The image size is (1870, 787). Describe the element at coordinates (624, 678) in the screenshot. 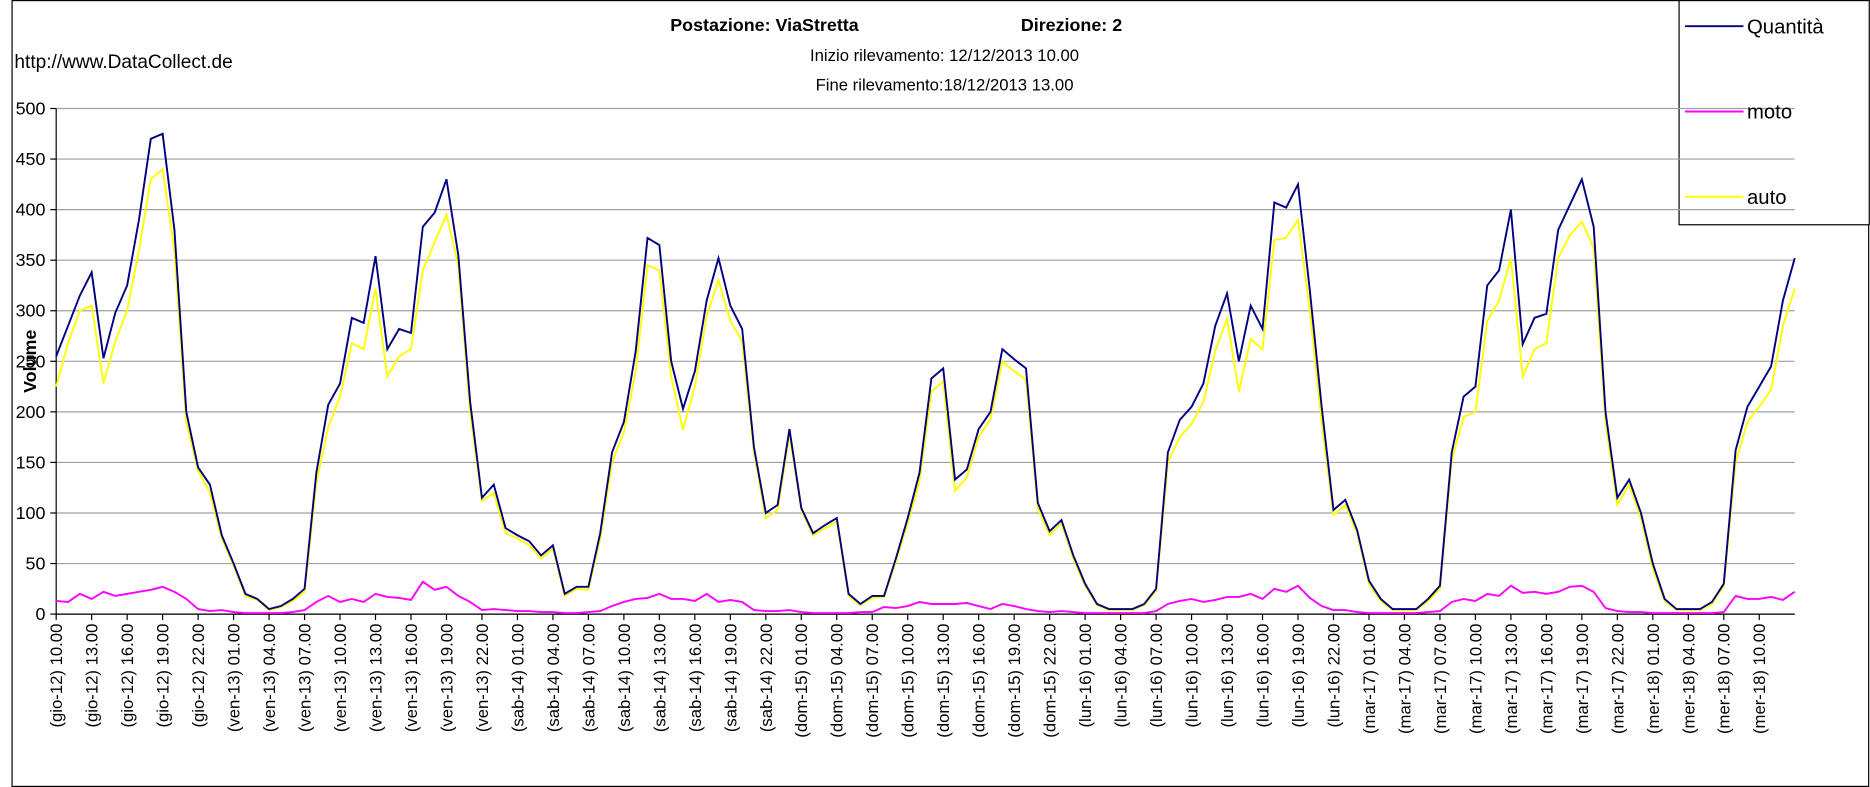

I see `x-tick-label: (sab-14) 10.00` at that location.